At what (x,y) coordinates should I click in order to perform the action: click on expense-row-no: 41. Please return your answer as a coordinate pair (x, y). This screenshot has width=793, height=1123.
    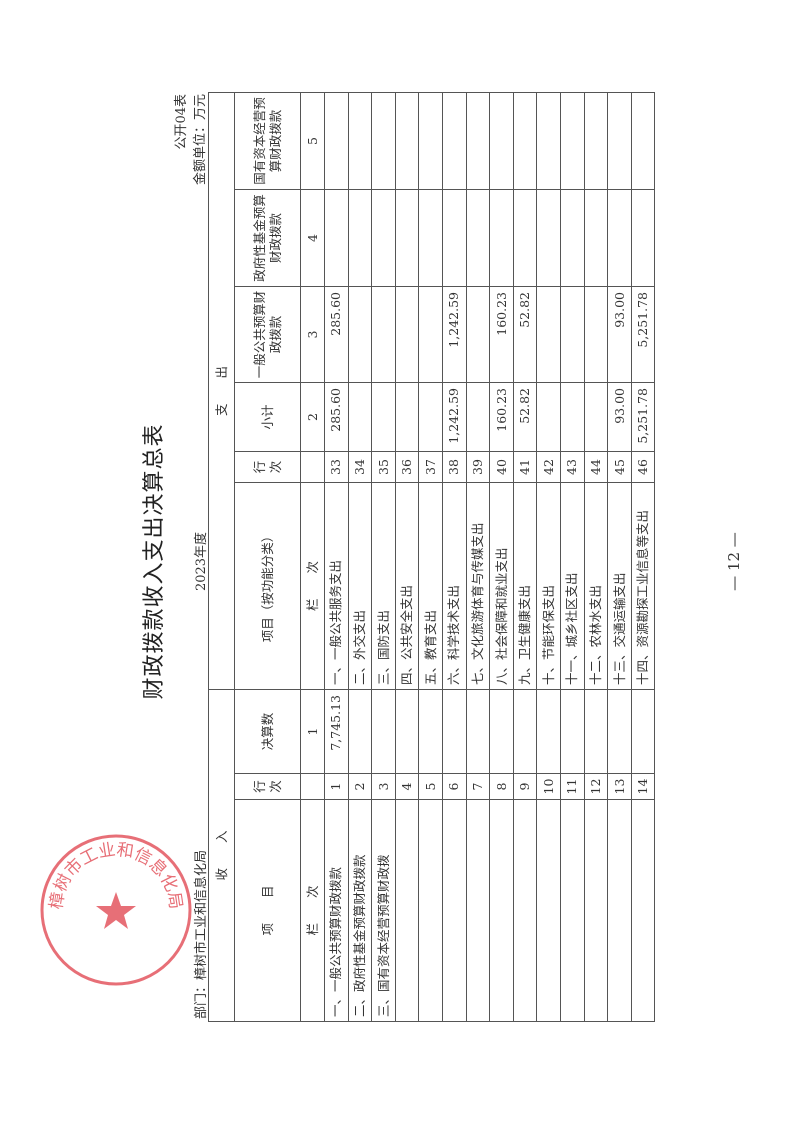
    Looking at the image, I should click on (525, 467).